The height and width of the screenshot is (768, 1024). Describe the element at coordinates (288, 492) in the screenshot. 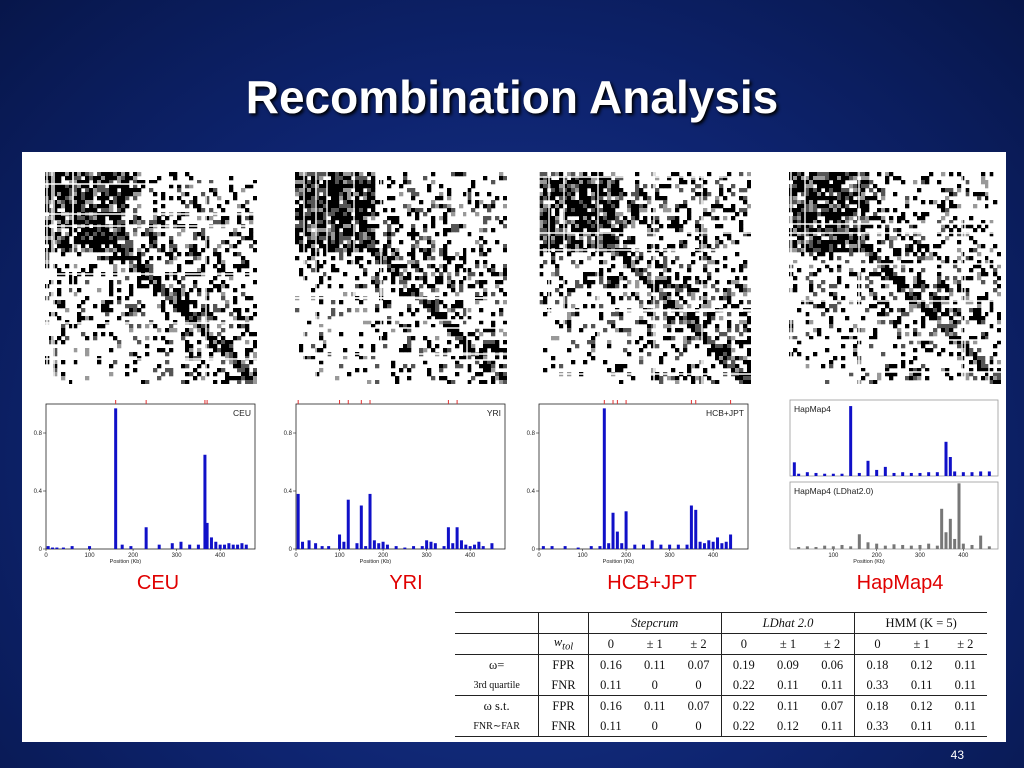

I see `y-tick-label: 0.4` at that location.